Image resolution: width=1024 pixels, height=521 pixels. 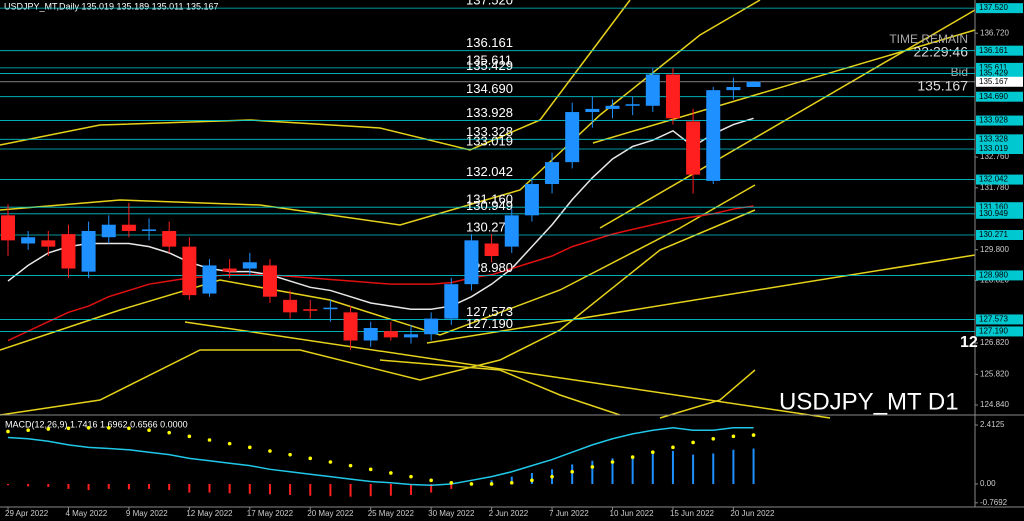 What do you see at coordinates (451, 513) in the screenshot?
I see `x-tick-label: 30 May 2022` at bounding box center [451, 513].